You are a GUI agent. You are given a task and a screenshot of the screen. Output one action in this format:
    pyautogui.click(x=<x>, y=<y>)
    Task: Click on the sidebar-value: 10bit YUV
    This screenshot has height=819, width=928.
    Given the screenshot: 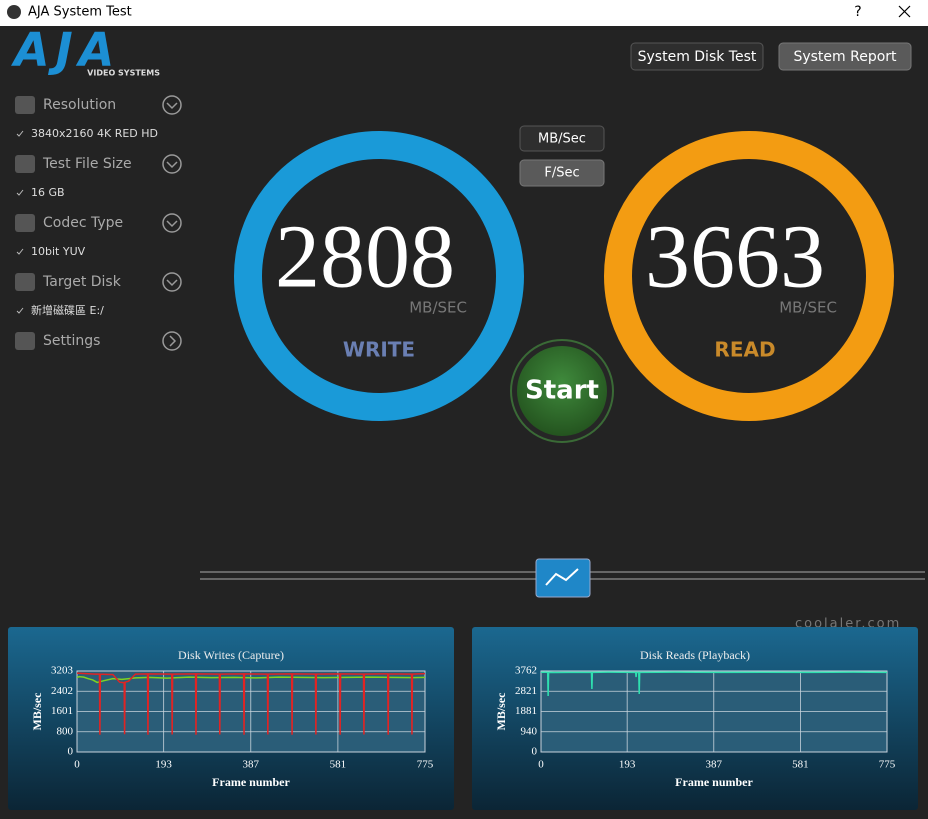 What is the action you would take?
    pyautogui.click(x=58, y=251)
    